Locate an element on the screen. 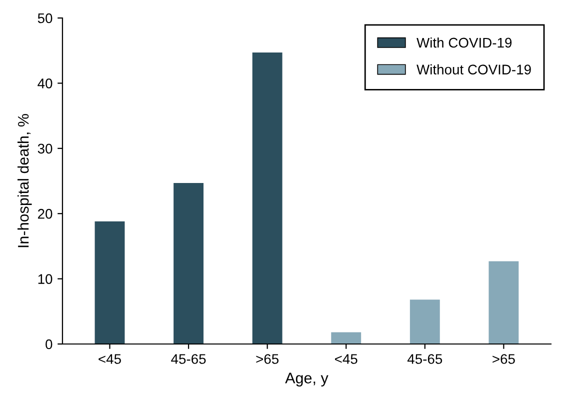  y-tick-label: 40 is located at coordinates (45, 83).